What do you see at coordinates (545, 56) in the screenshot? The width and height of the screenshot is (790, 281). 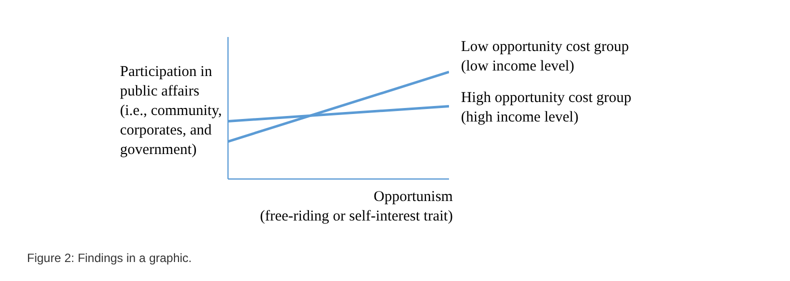 I see `series-label: Low opportunity cost group (low income level)` at bounding box center [545, 56].